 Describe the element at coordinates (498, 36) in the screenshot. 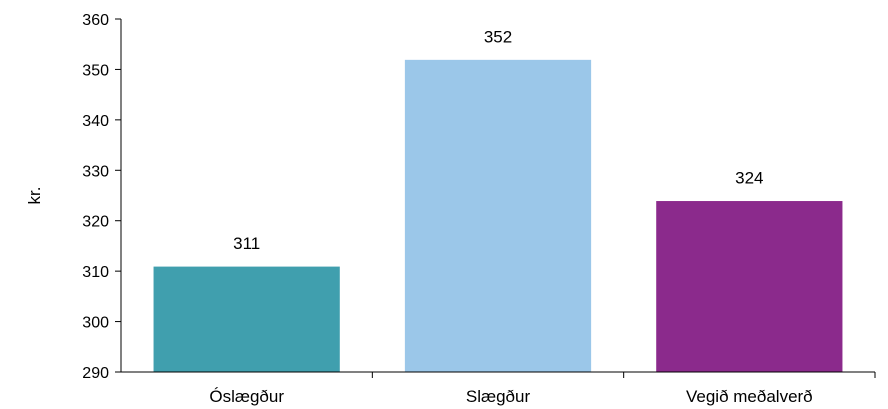

I see `data-label: 352` at that location.